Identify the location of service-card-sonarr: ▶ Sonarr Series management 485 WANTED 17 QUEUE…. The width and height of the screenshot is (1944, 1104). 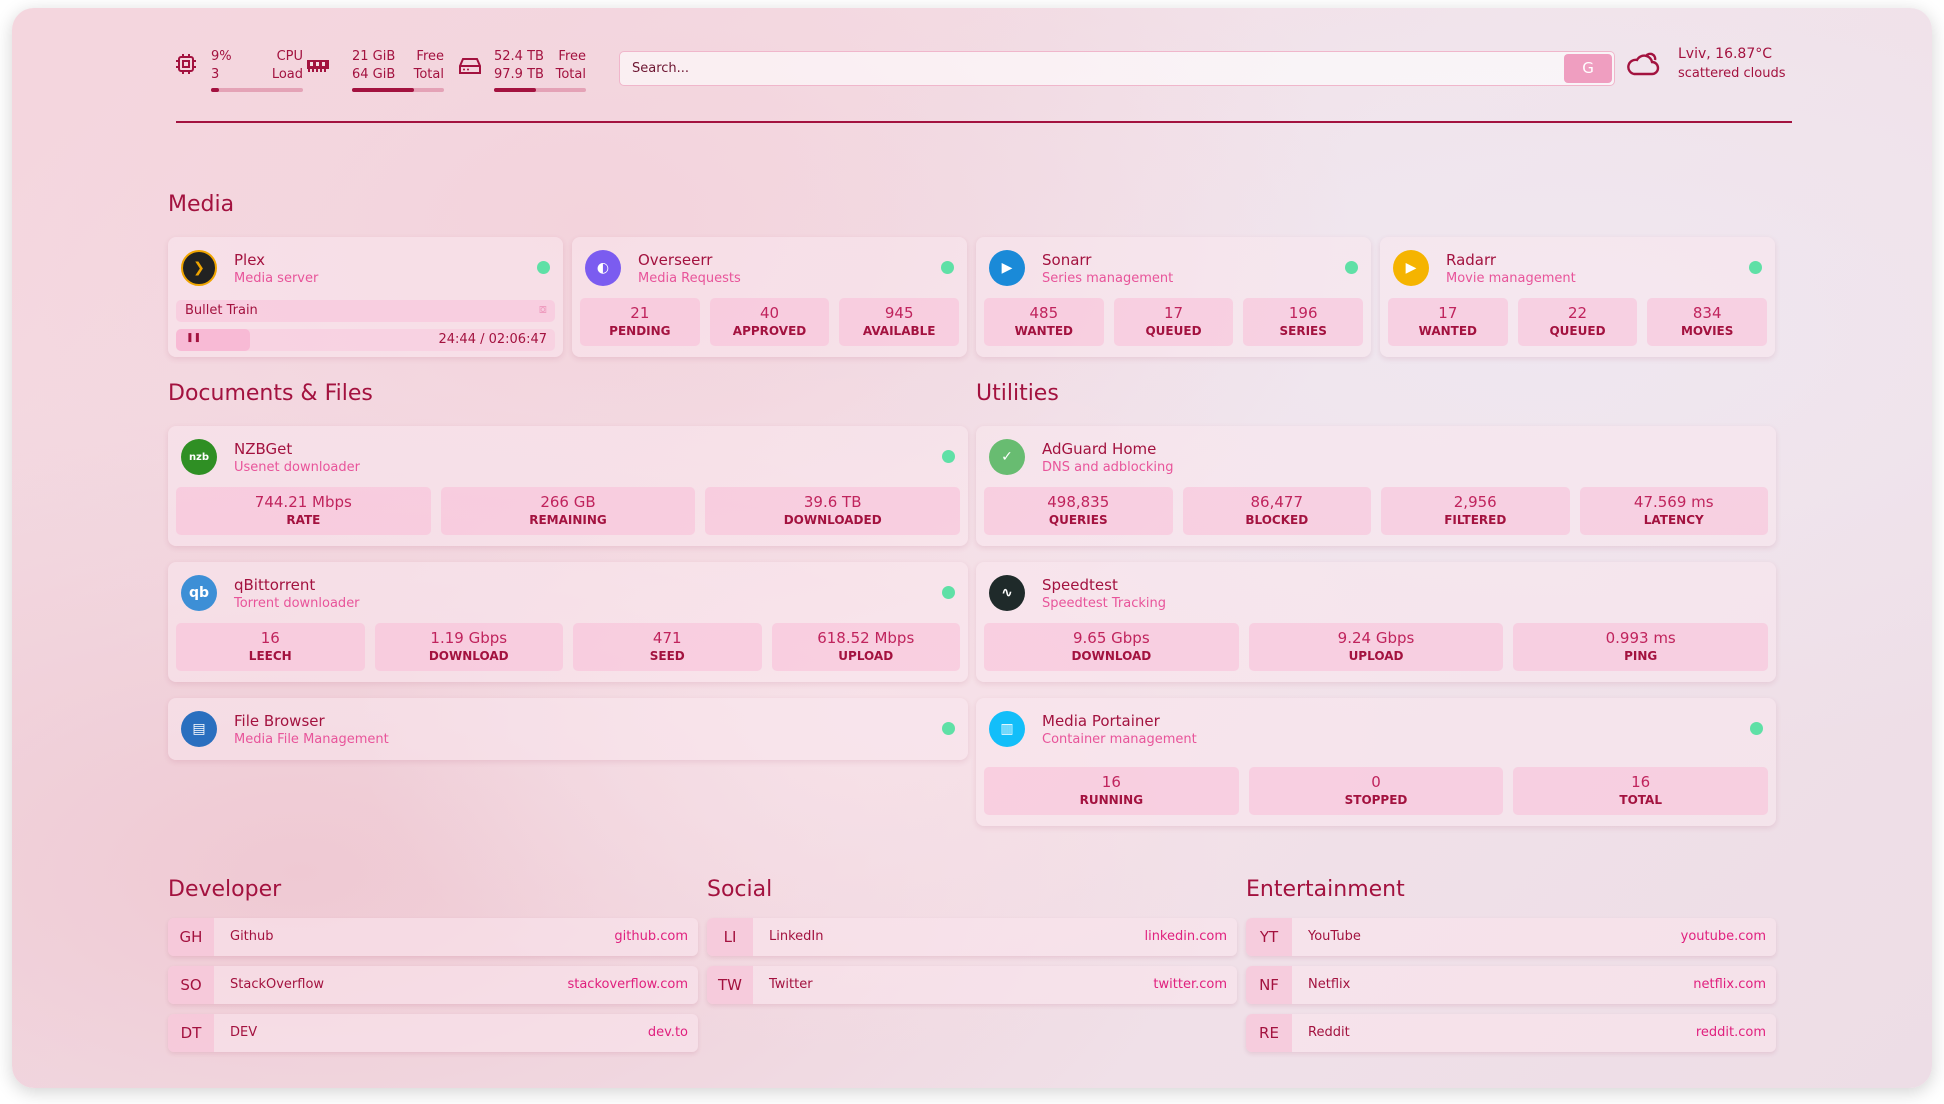
(1173, 297).